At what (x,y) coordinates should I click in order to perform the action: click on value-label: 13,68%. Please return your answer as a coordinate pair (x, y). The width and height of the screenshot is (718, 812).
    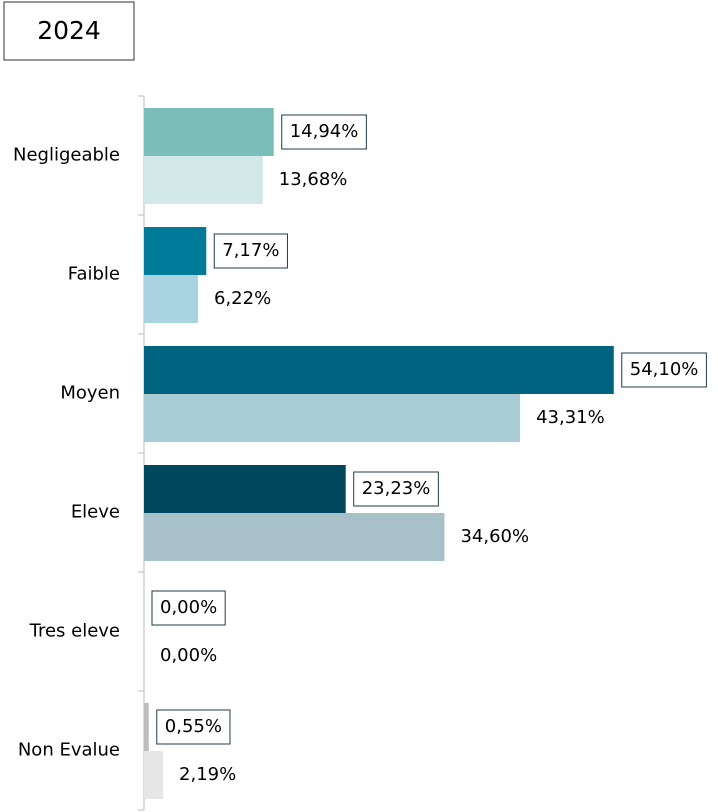
    Looking at the image, I should click on (313, 179).